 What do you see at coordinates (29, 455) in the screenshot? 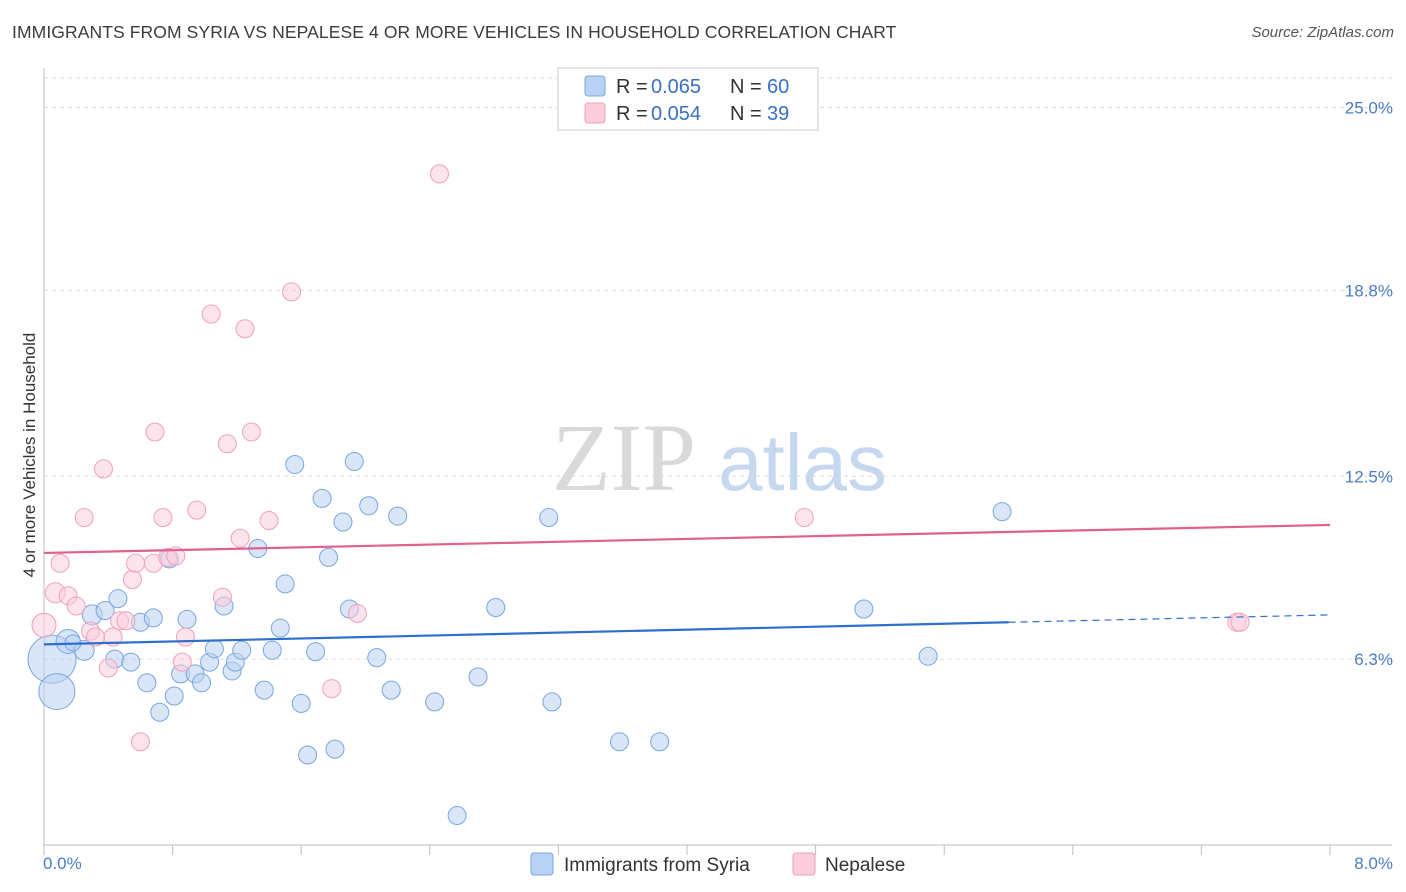
I see `y-axis-label: 4 or more Vehicles in Household` at bounding box center [29, 455].